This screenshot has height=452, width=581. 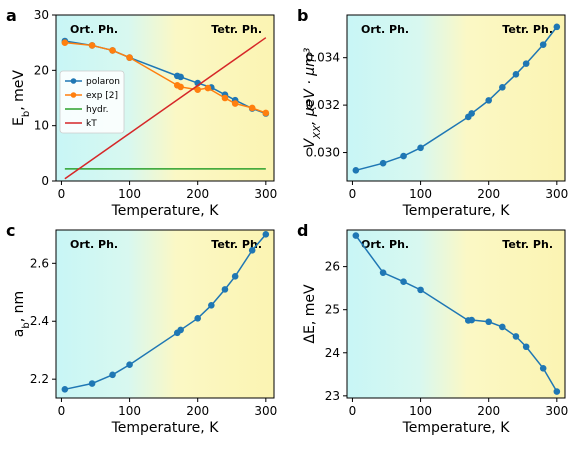 I want to click on y-tick-label: 0.030, so click(x=323, y=153).